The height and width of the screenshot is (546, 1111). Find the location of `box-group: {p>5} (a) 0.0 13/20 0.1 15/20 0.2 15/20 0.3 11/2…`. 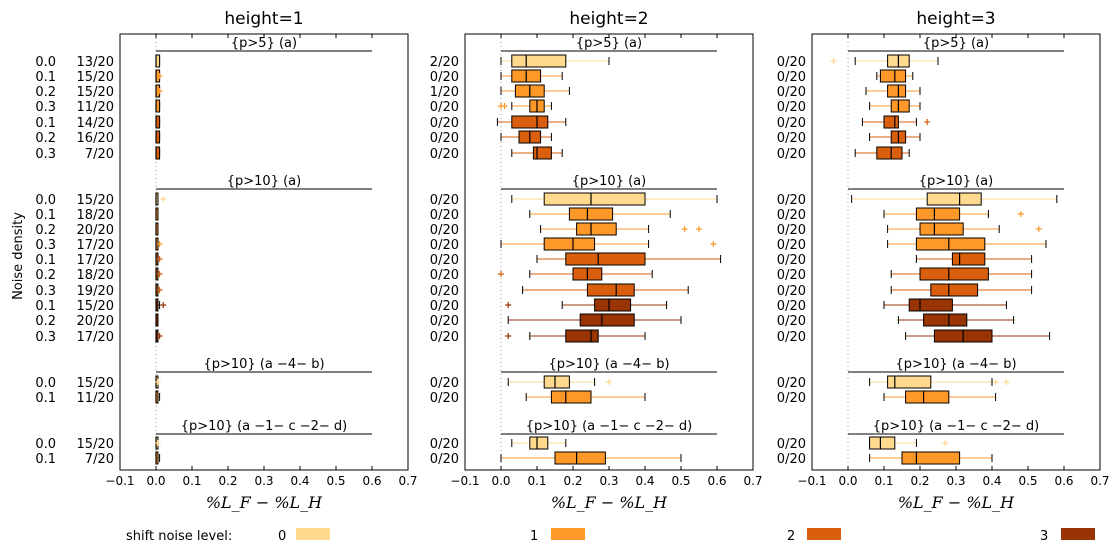

box-group: {p>5} (a) 0.0 13/20 0.1 15/20 0.2 15/20 0.3 11/2… is located at coordinates (203, 99).